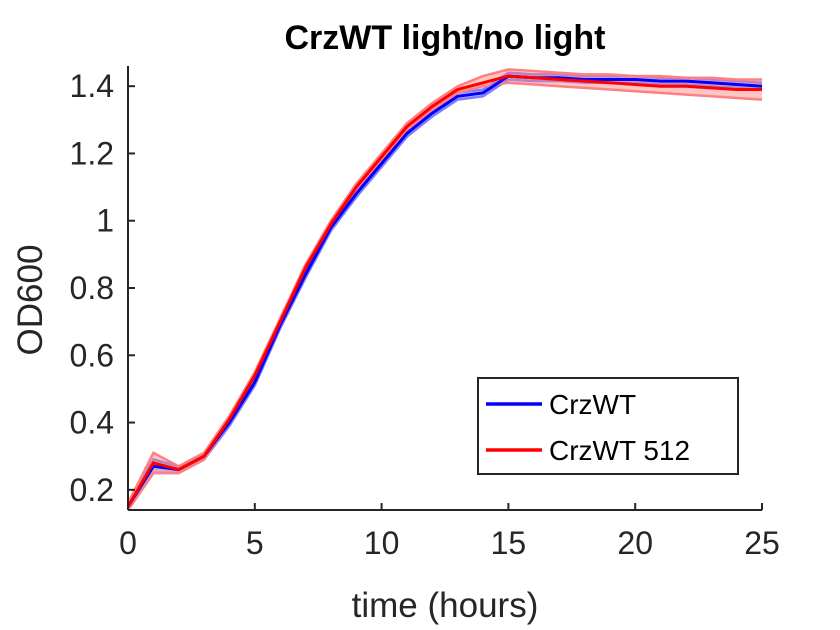  What do you see at coordinates (30, 300) in the screenshot?
I see `y-axis-label: OD600` at bounding box center [30, 300].